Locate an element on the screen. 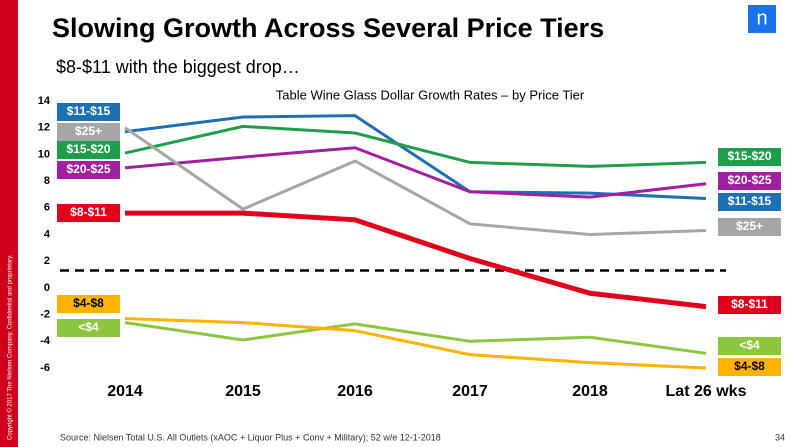 This screenshot has width=800, height=447. x-tick-label: 2014 is located at coordinates (125, 391).